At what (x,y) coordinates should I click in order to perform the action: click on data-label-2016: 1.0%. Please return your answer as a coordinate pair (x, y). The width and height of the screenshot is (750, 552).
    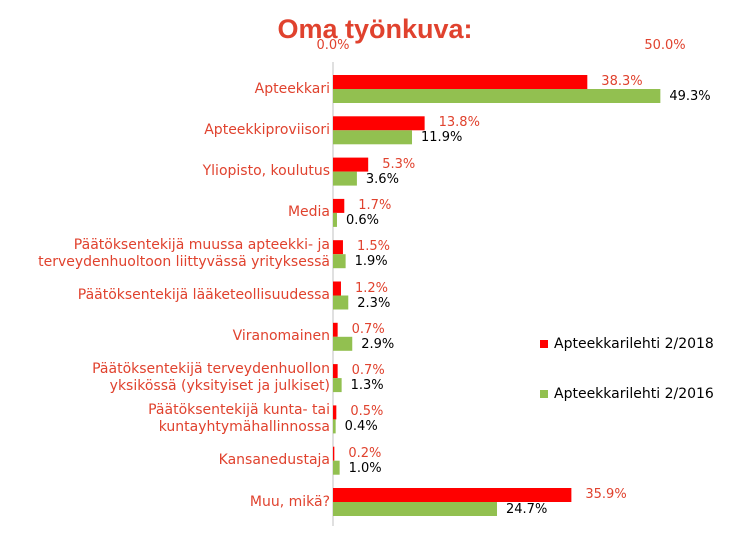
    Looking at the image, I should click on (365, 468).